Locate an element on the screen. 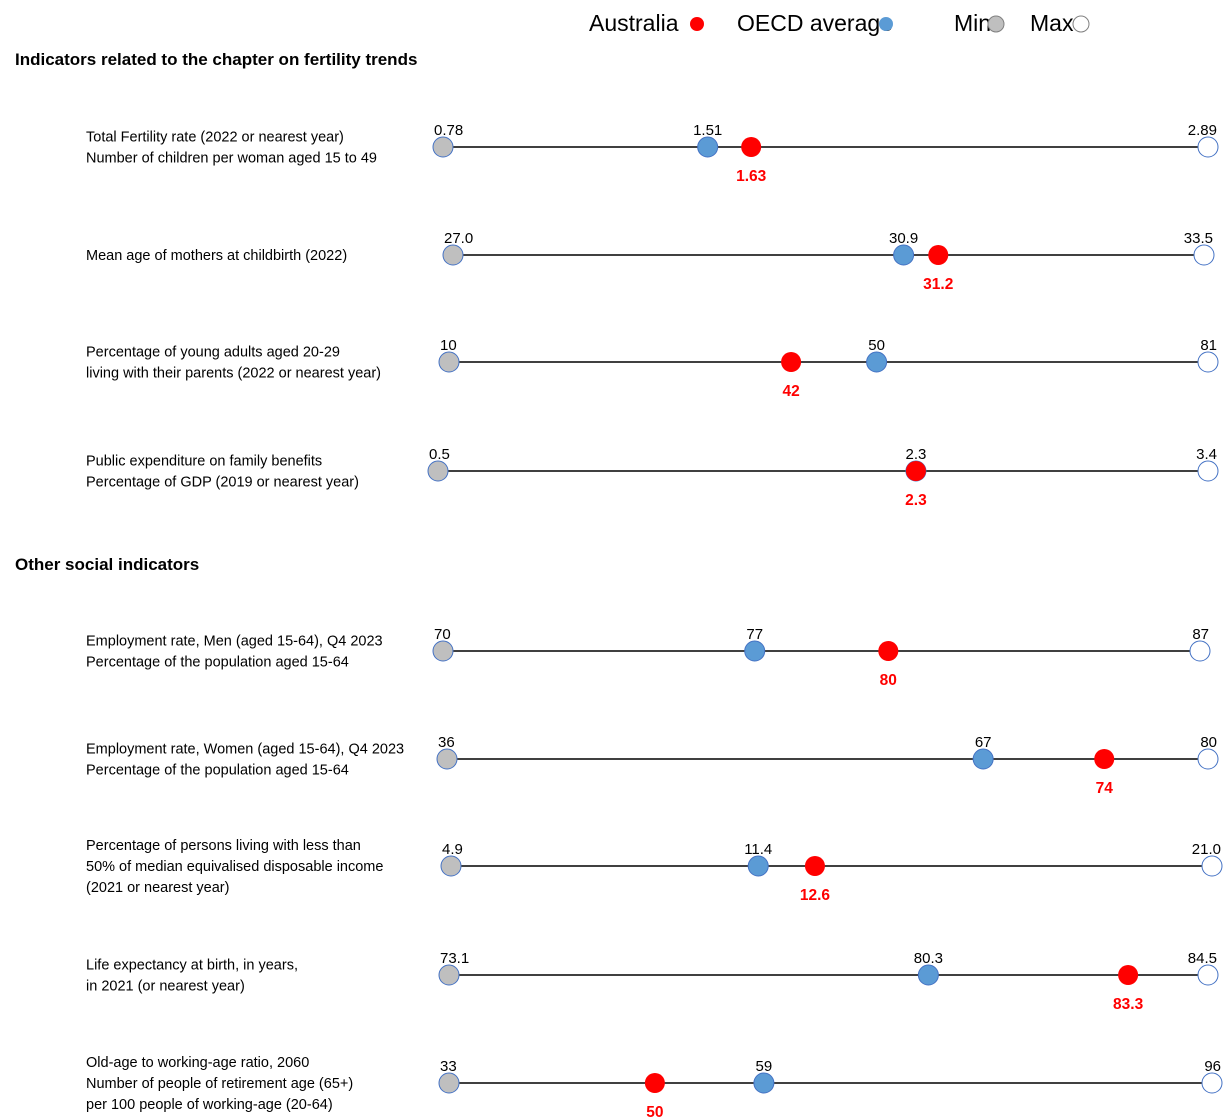 This screenshot has height=1120, width=1226. legend-marker-min is located at coordinates (996, 24).